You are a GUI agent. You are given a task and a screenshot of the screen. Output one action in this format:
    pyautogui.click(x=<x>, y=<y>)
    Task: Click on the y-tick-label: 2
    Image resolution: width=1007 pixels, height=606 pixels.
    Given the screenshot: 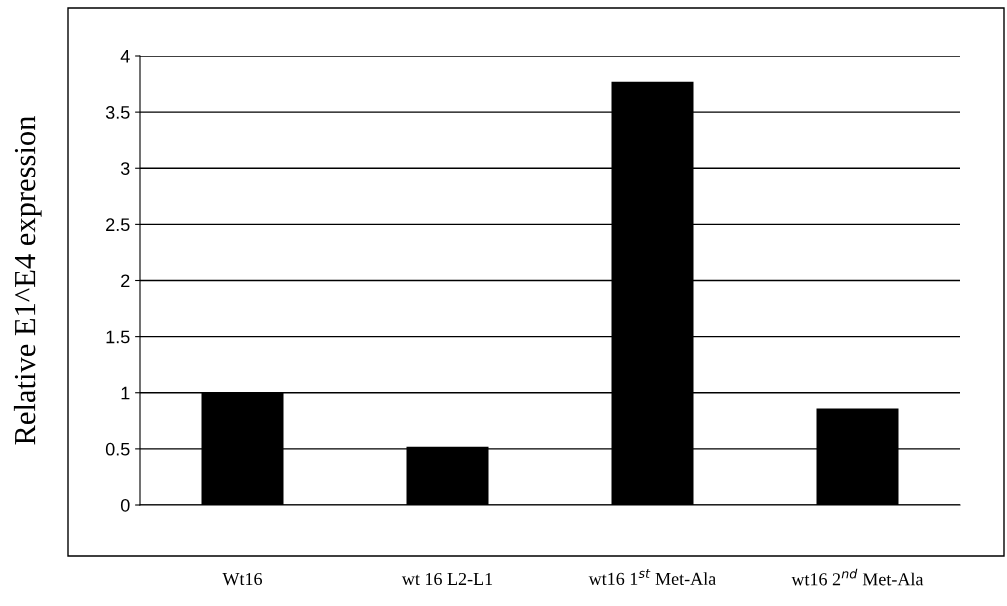 What is the action you would take?
    pyautogui.click(x=125, y=281)
    